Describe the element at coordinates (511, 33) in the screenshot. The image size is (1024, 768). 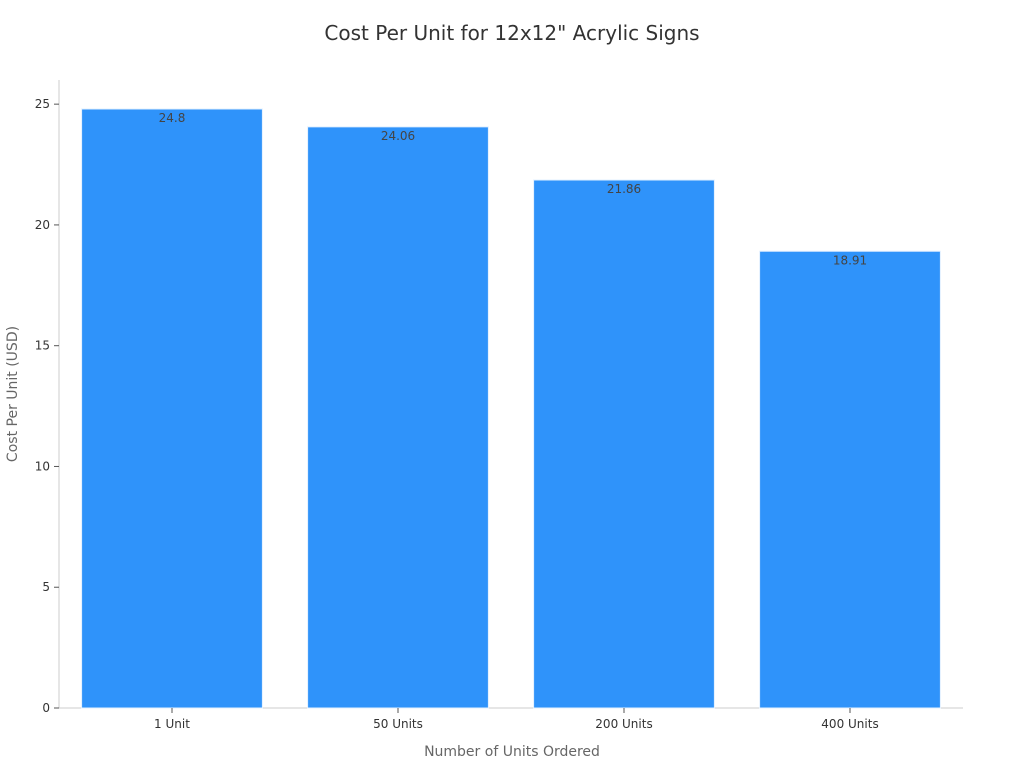
I see `chart-title: Cost Per Unit for 12x12" Acrylic Signs` at that location.